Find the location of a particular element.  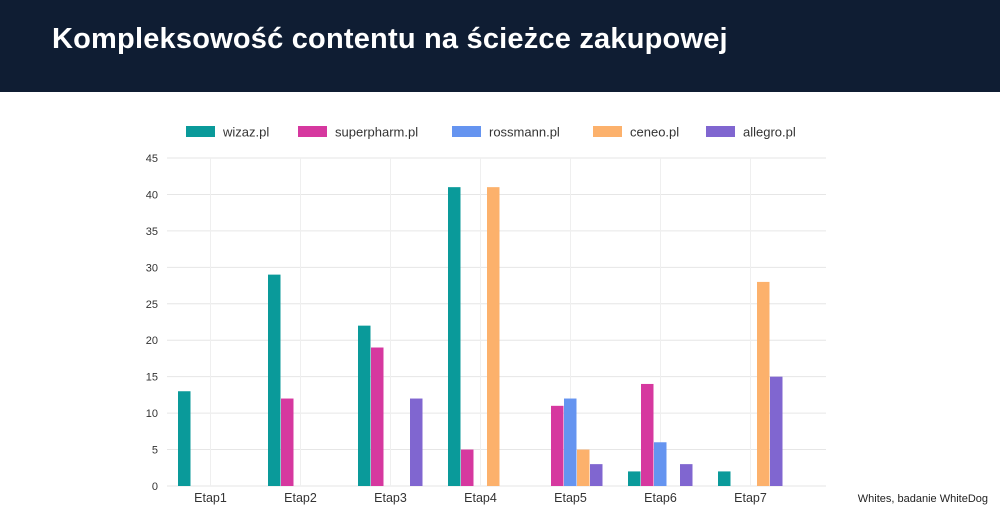

y-tick-label: 15 is located at coordinates (152, 378).